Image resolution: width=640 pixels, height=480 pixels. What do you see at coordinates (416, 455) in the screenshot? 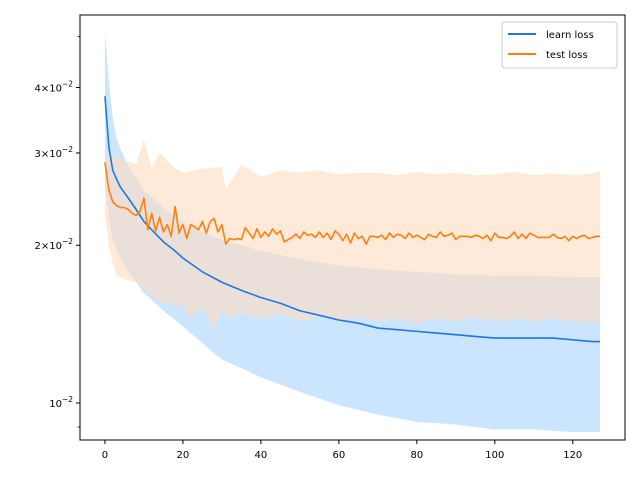
I see `x-tick-label: 80` at bounding box center [416, 455].